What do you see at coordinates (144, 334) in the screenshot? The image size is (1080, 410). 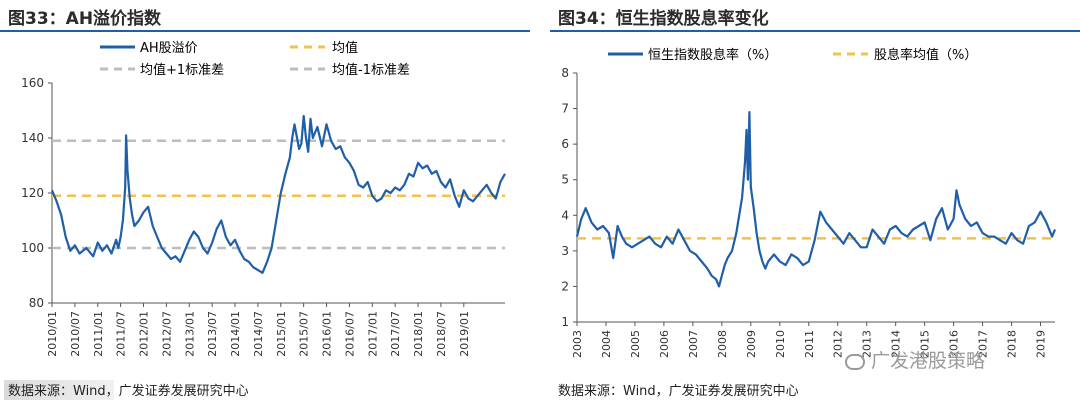 I see `x-tick-label: 2012/01` at bounding box center [144, 334].